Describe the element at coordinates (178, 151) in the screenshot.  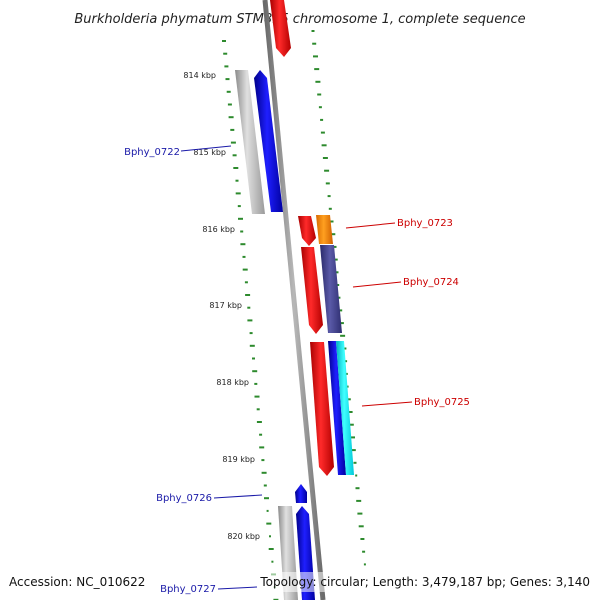
I see `gene-label-bphy-0722: Bphy_0722` at that location.